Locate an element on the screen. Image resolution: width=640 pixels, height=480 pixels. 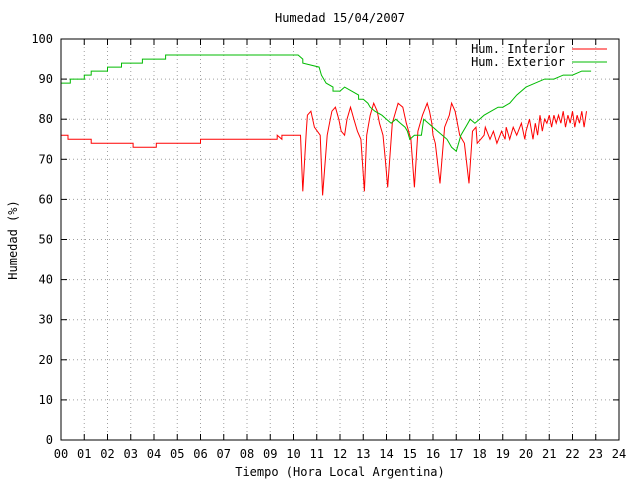
x-axis-label: Tiempo (Hora Local Argentina) is located at coordinates (340, 472).